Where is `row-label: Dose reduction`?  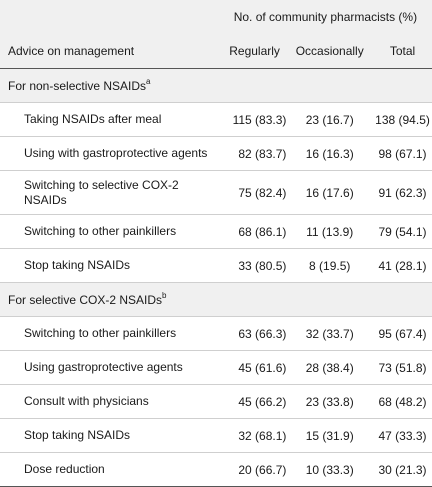
row-label: Dose reduction is located at coordinates (105, 469).